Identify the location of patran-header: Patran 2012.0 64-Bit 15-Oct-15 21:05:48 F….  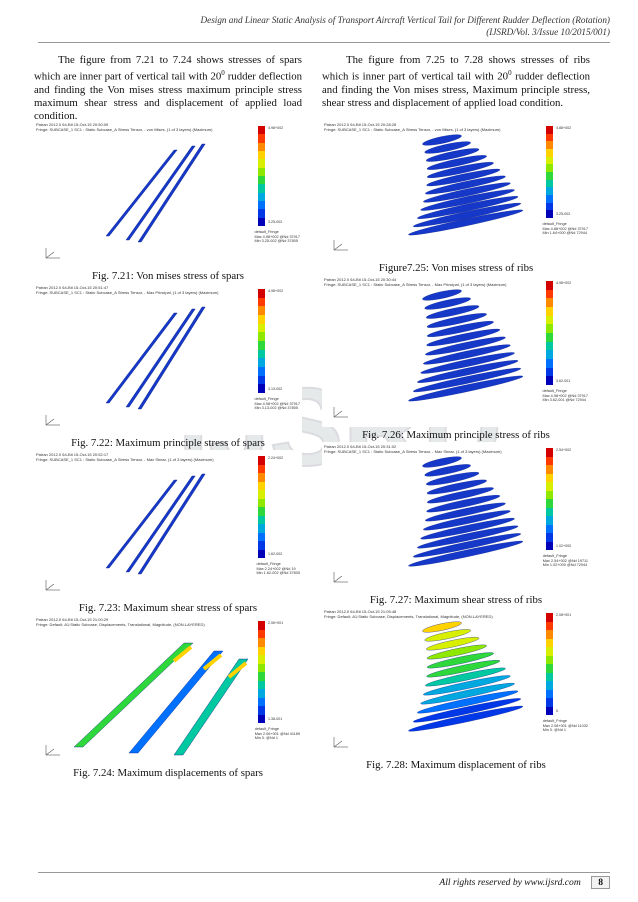
(408, 614).